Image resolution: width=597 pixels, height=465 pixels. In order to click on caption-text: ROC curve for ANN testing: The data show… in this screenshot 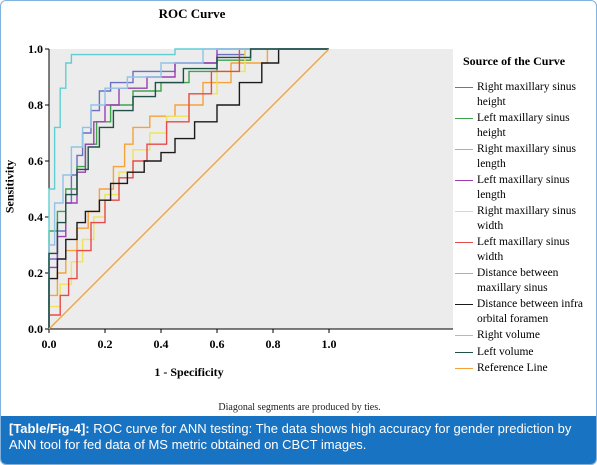, I will do `click(290, 436)`.